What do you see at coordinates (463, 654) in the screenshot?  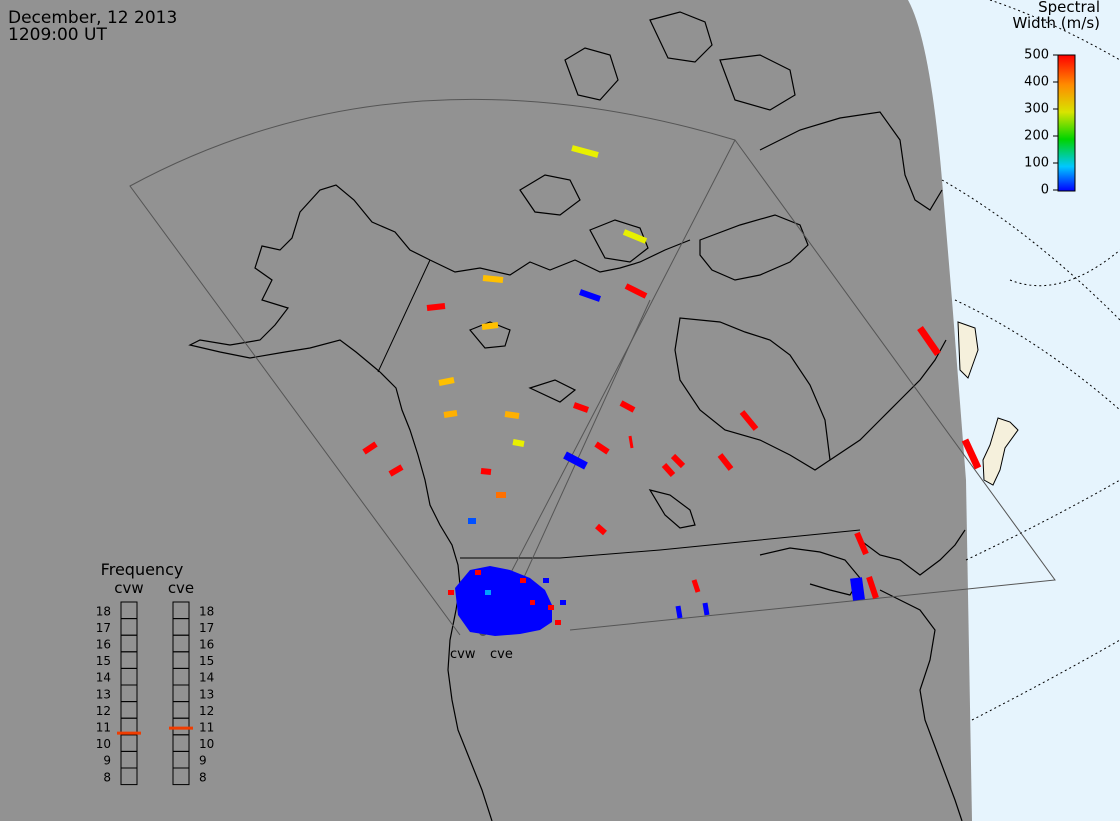 I see `radar-label-cvw: cvw` at bounding box center [463, 654].